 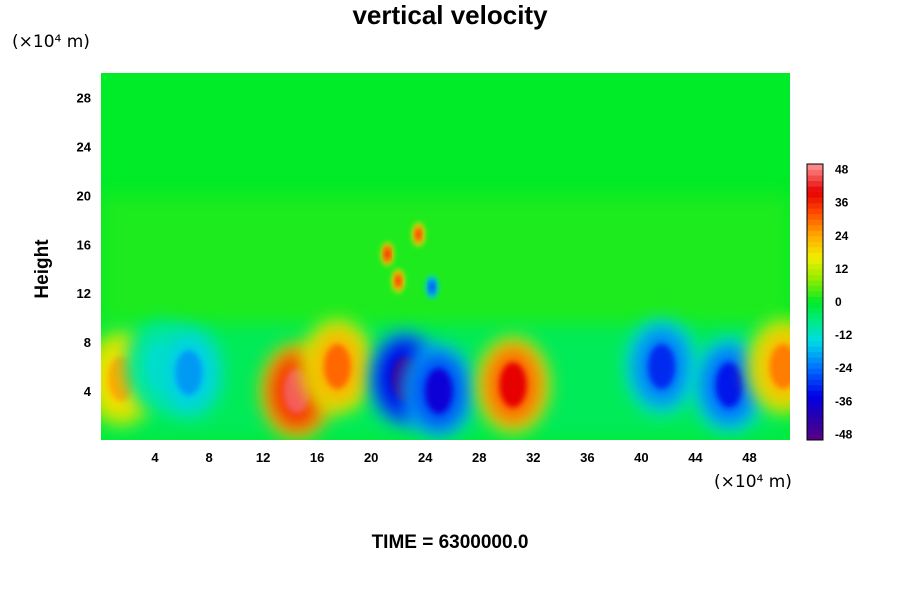 What do you see at coordinates (533, 457) in the screenshot?
I see `x-tick-label: 32` at bounding box center [533, 457].